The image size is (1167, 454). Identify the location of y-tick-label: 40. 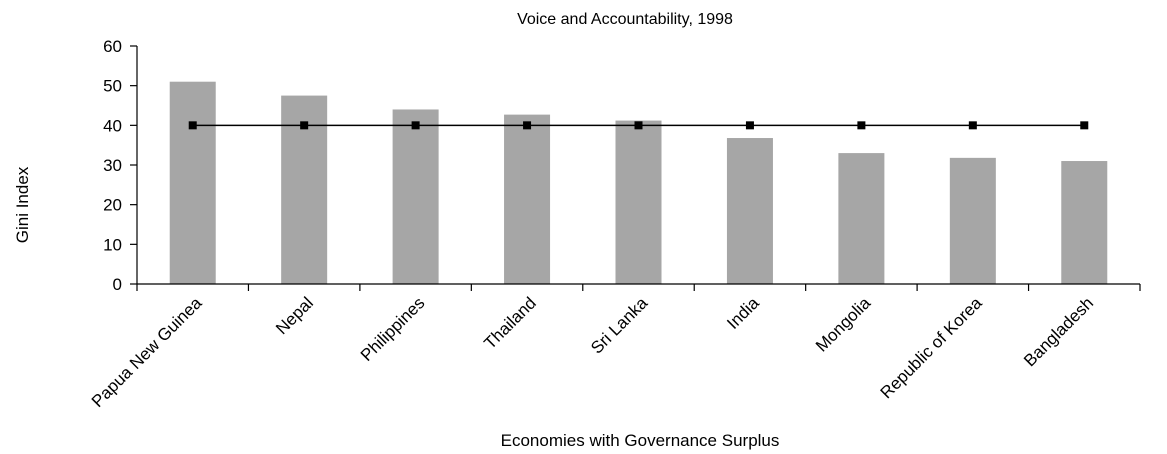
(112, 125).